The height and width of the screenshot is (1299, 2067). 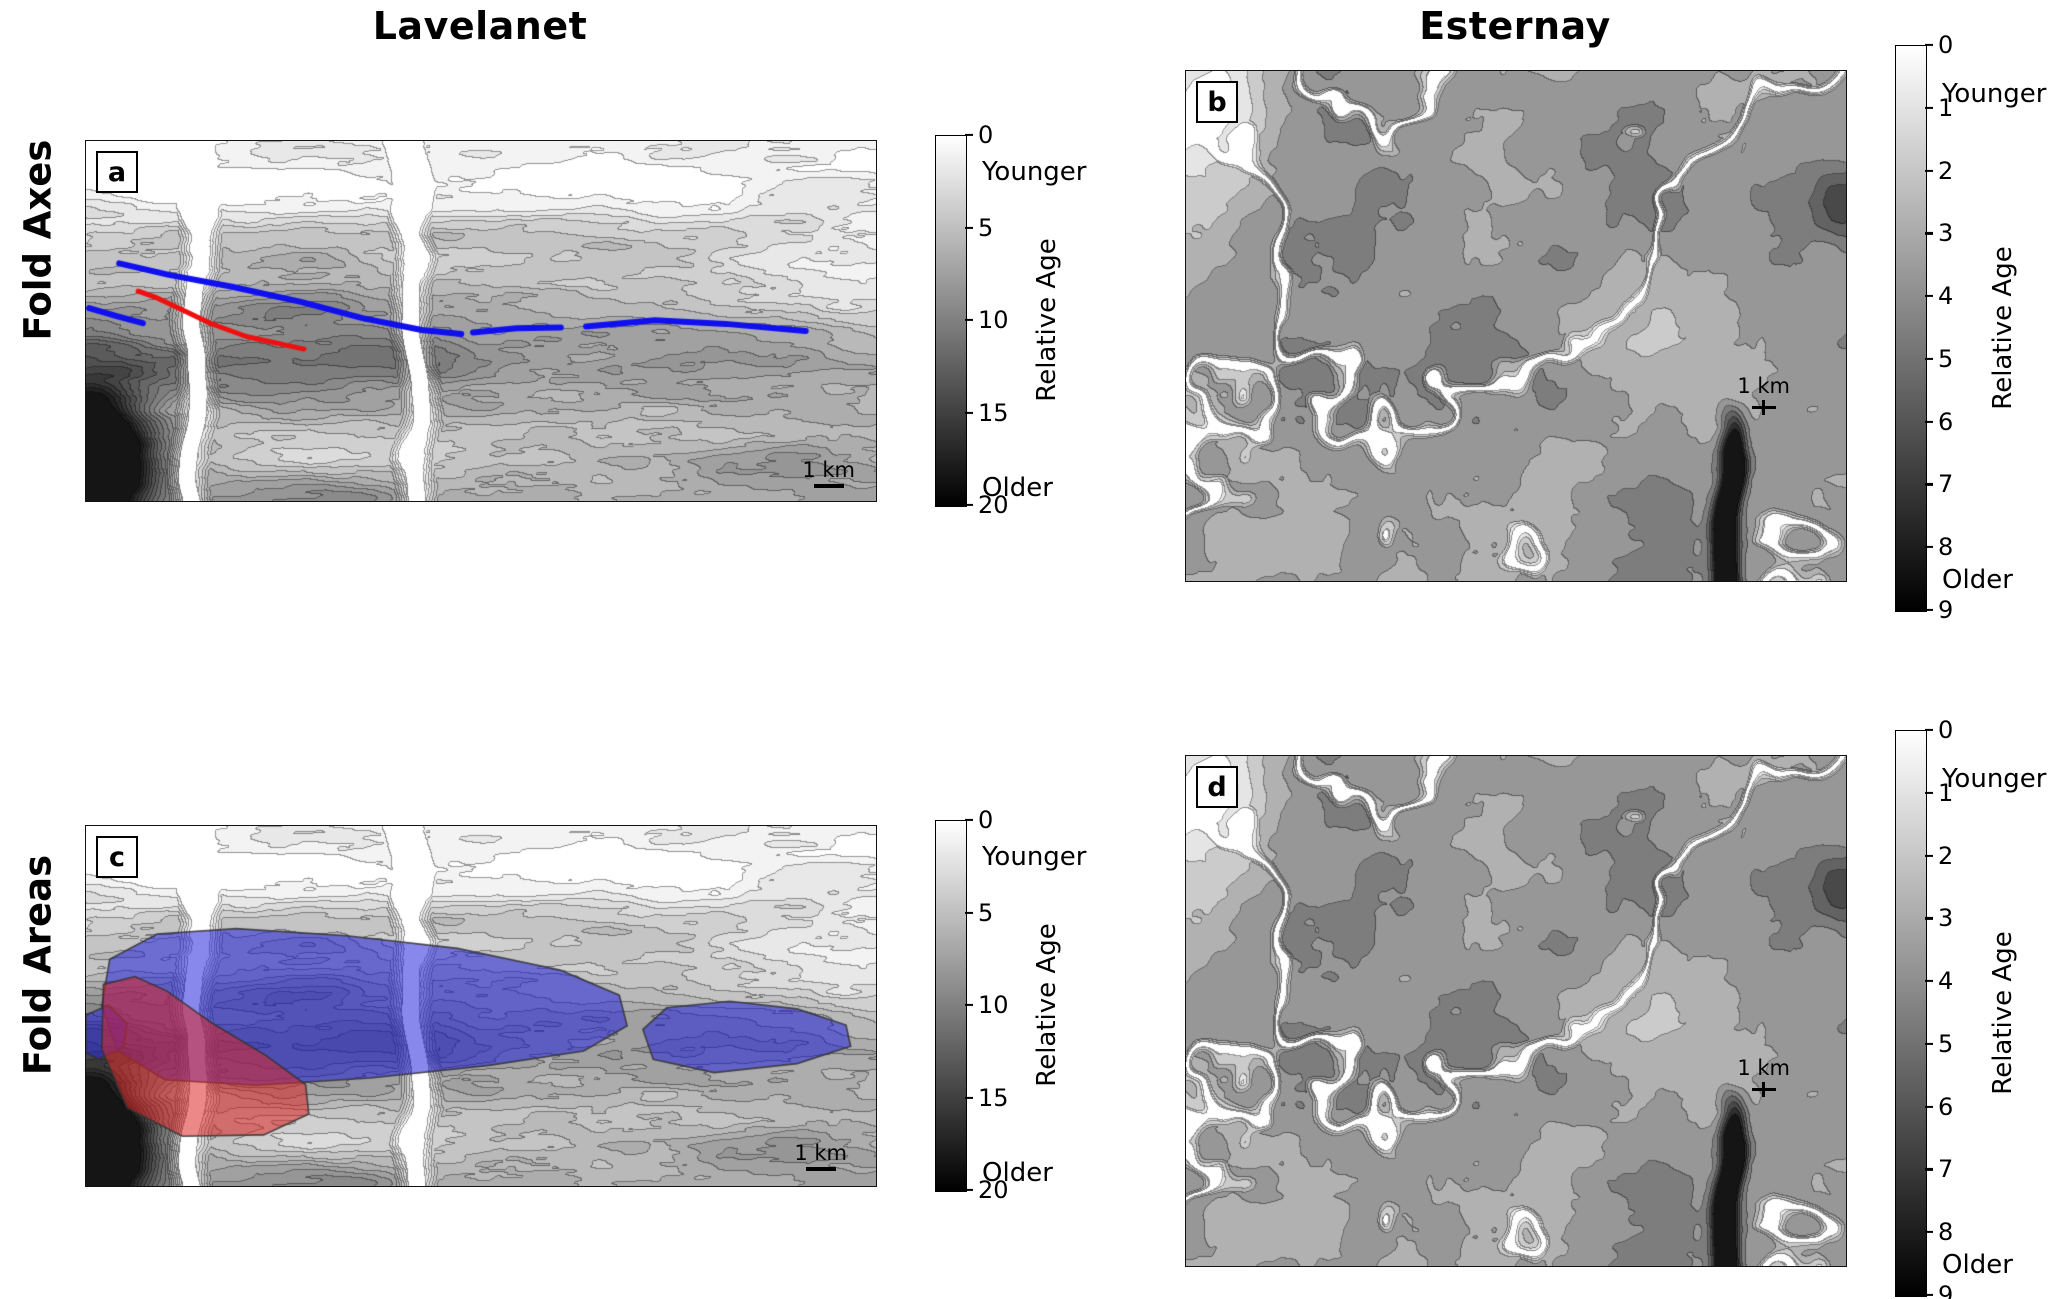 I want to click on panel-c-letter: c, so click(x=117, y=857).